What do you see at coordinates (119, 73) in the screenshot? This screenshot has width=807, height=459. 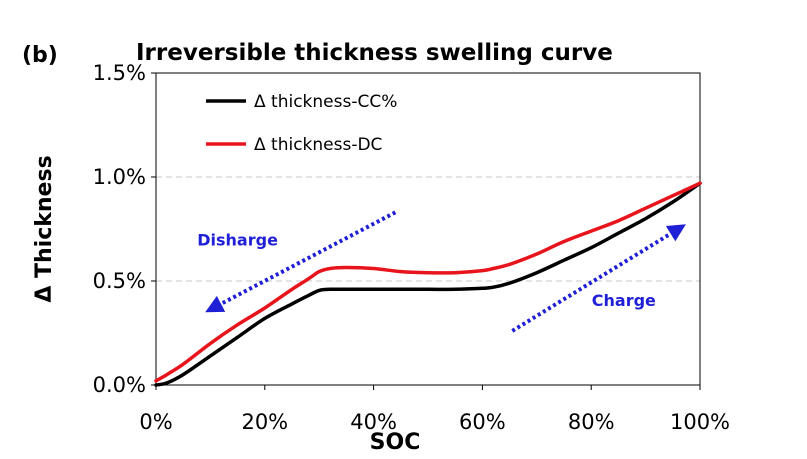 I see `y-tick-label-3: 1.5%` at bounding box center [119, 73].